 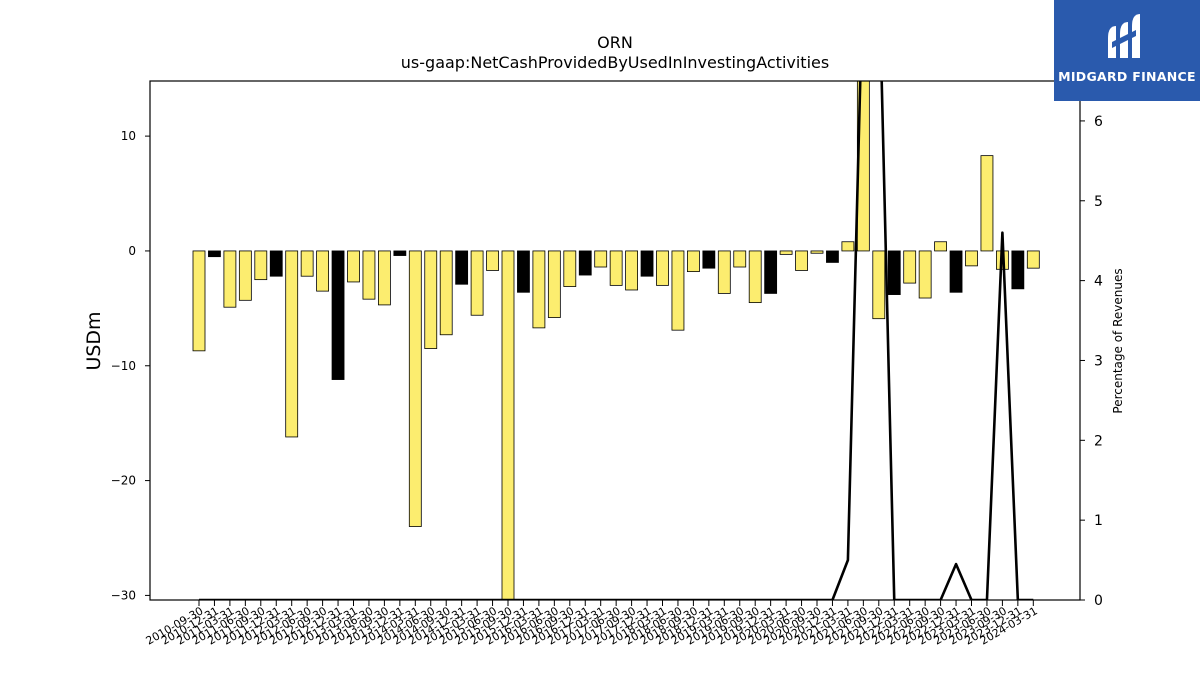 What do you see at coordinates (123, 366) in the screenshot?
I see `y-tick-label: −10` at bounding box center [123, 366].